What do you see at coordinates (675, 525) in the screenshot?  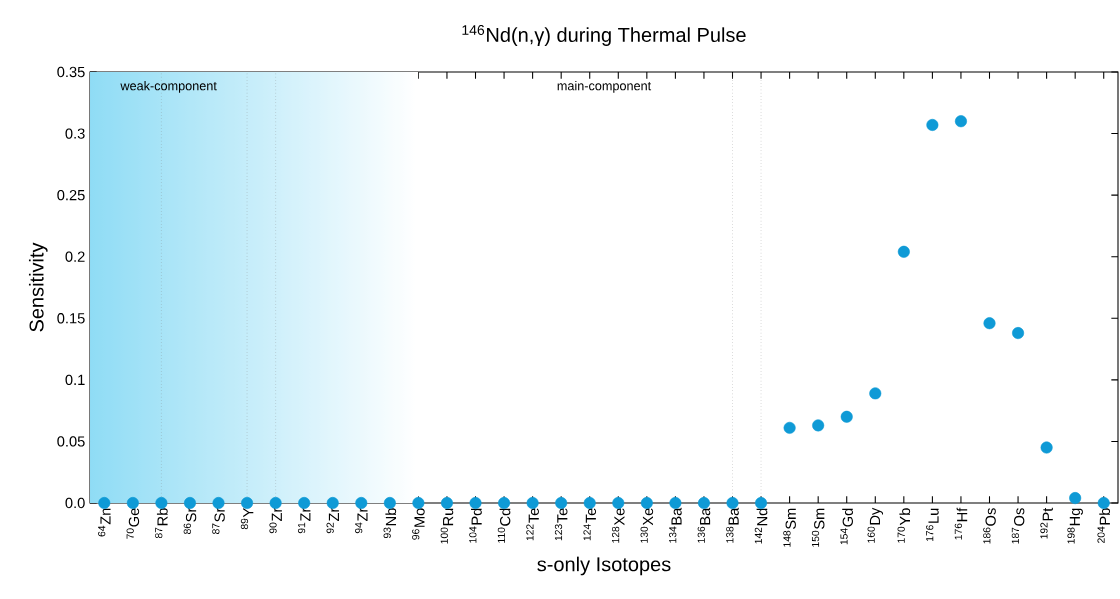 I see `x-tick-label: $^{134}$Ba` at bounding box center [675, 525].